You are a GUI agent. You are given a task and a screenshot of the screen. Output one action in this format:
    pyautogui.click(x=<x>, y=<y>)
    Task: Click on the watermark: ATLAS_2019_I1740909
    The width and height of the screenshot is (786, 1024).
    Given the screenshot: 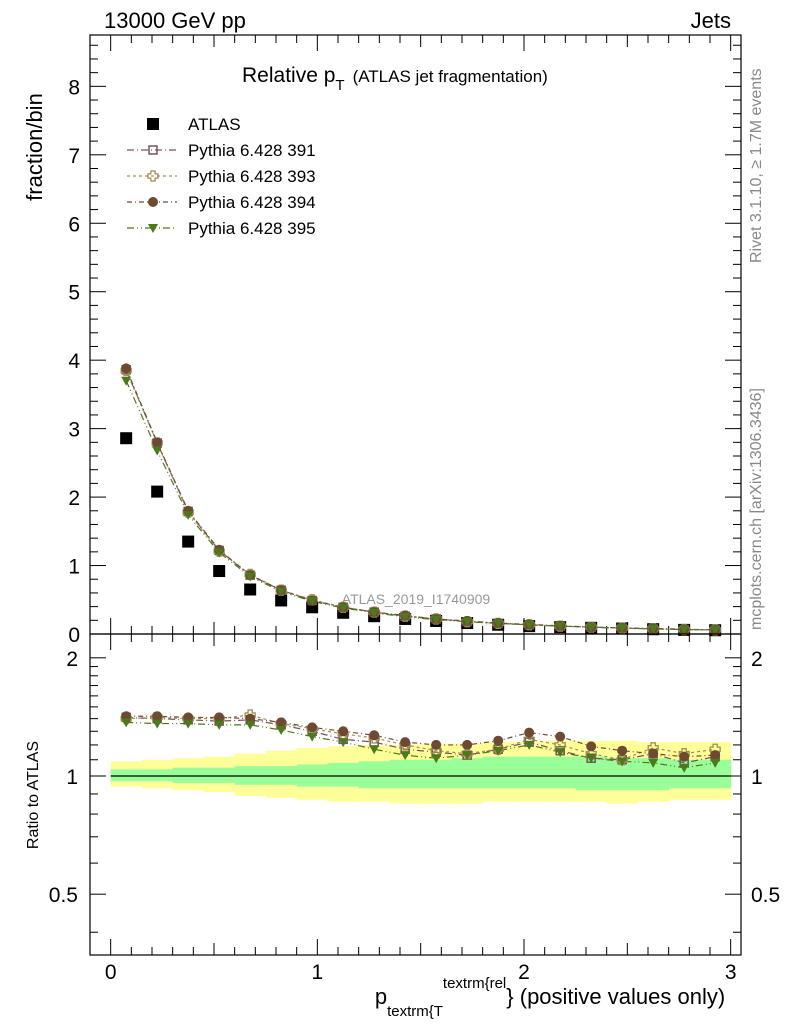 What is the action you would take?
    pyautogui.click(x=416, y=599)
    